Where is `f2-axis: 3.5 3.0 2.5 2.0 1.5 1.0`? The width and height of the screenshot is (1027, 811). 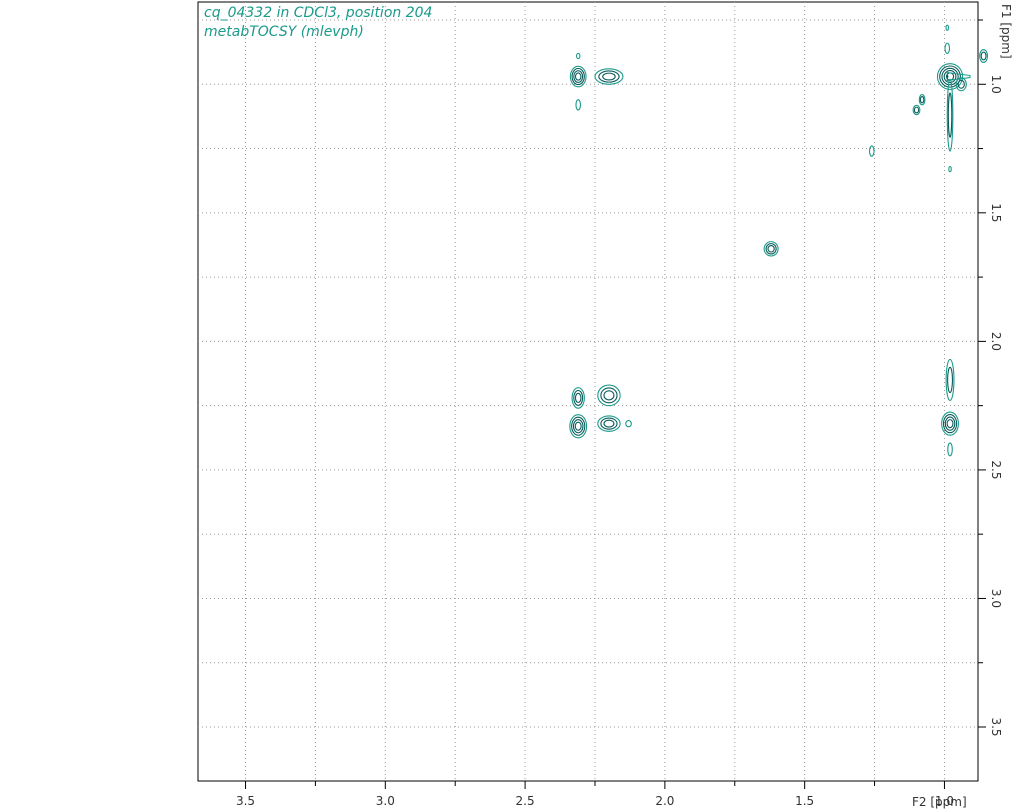 f2-axis: 3.5 3.0 2.5 2.0 1.5 1.0 is located at coordinates (595, 794).